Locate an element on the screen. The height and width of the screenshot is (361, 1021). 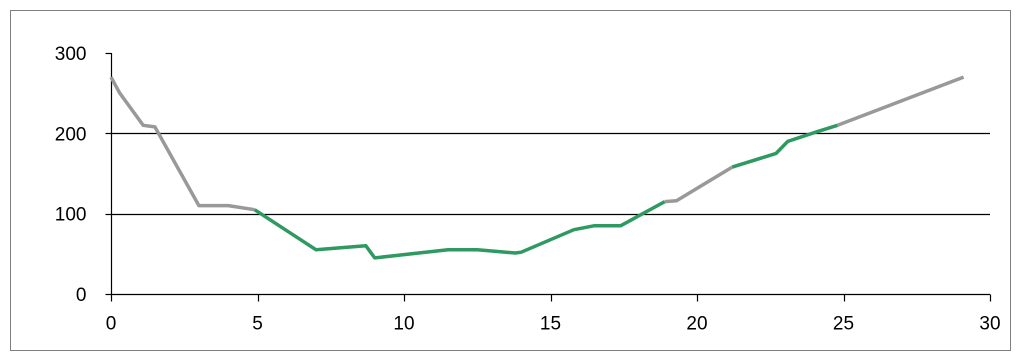
x-tick-label-5: 5 is located at coordinates (257, 324).